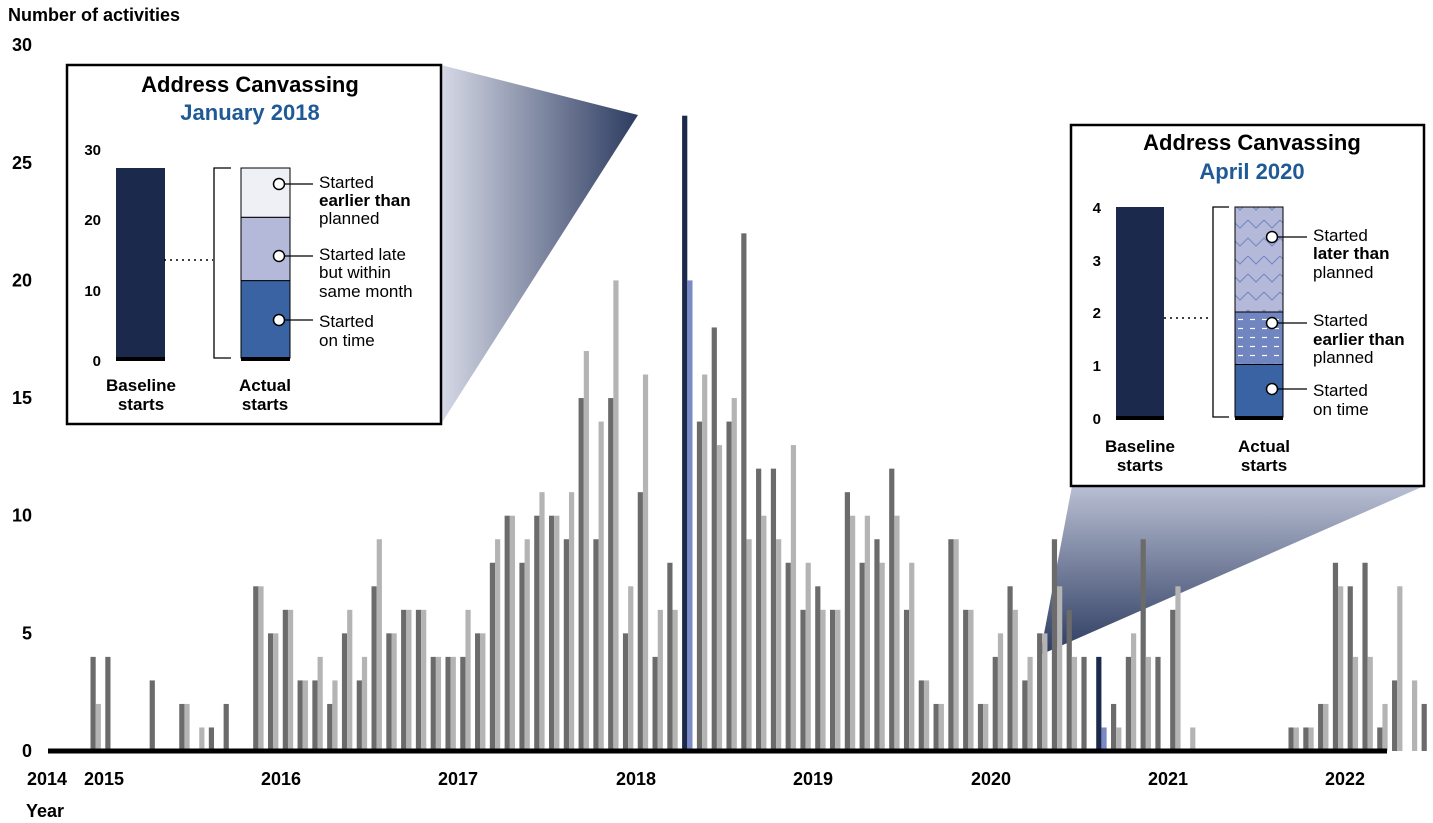 The image size is (1433, 823). Describe the element at coordinates (92, 220) in the screenshot. I see `inset-tick: 20` at that location.